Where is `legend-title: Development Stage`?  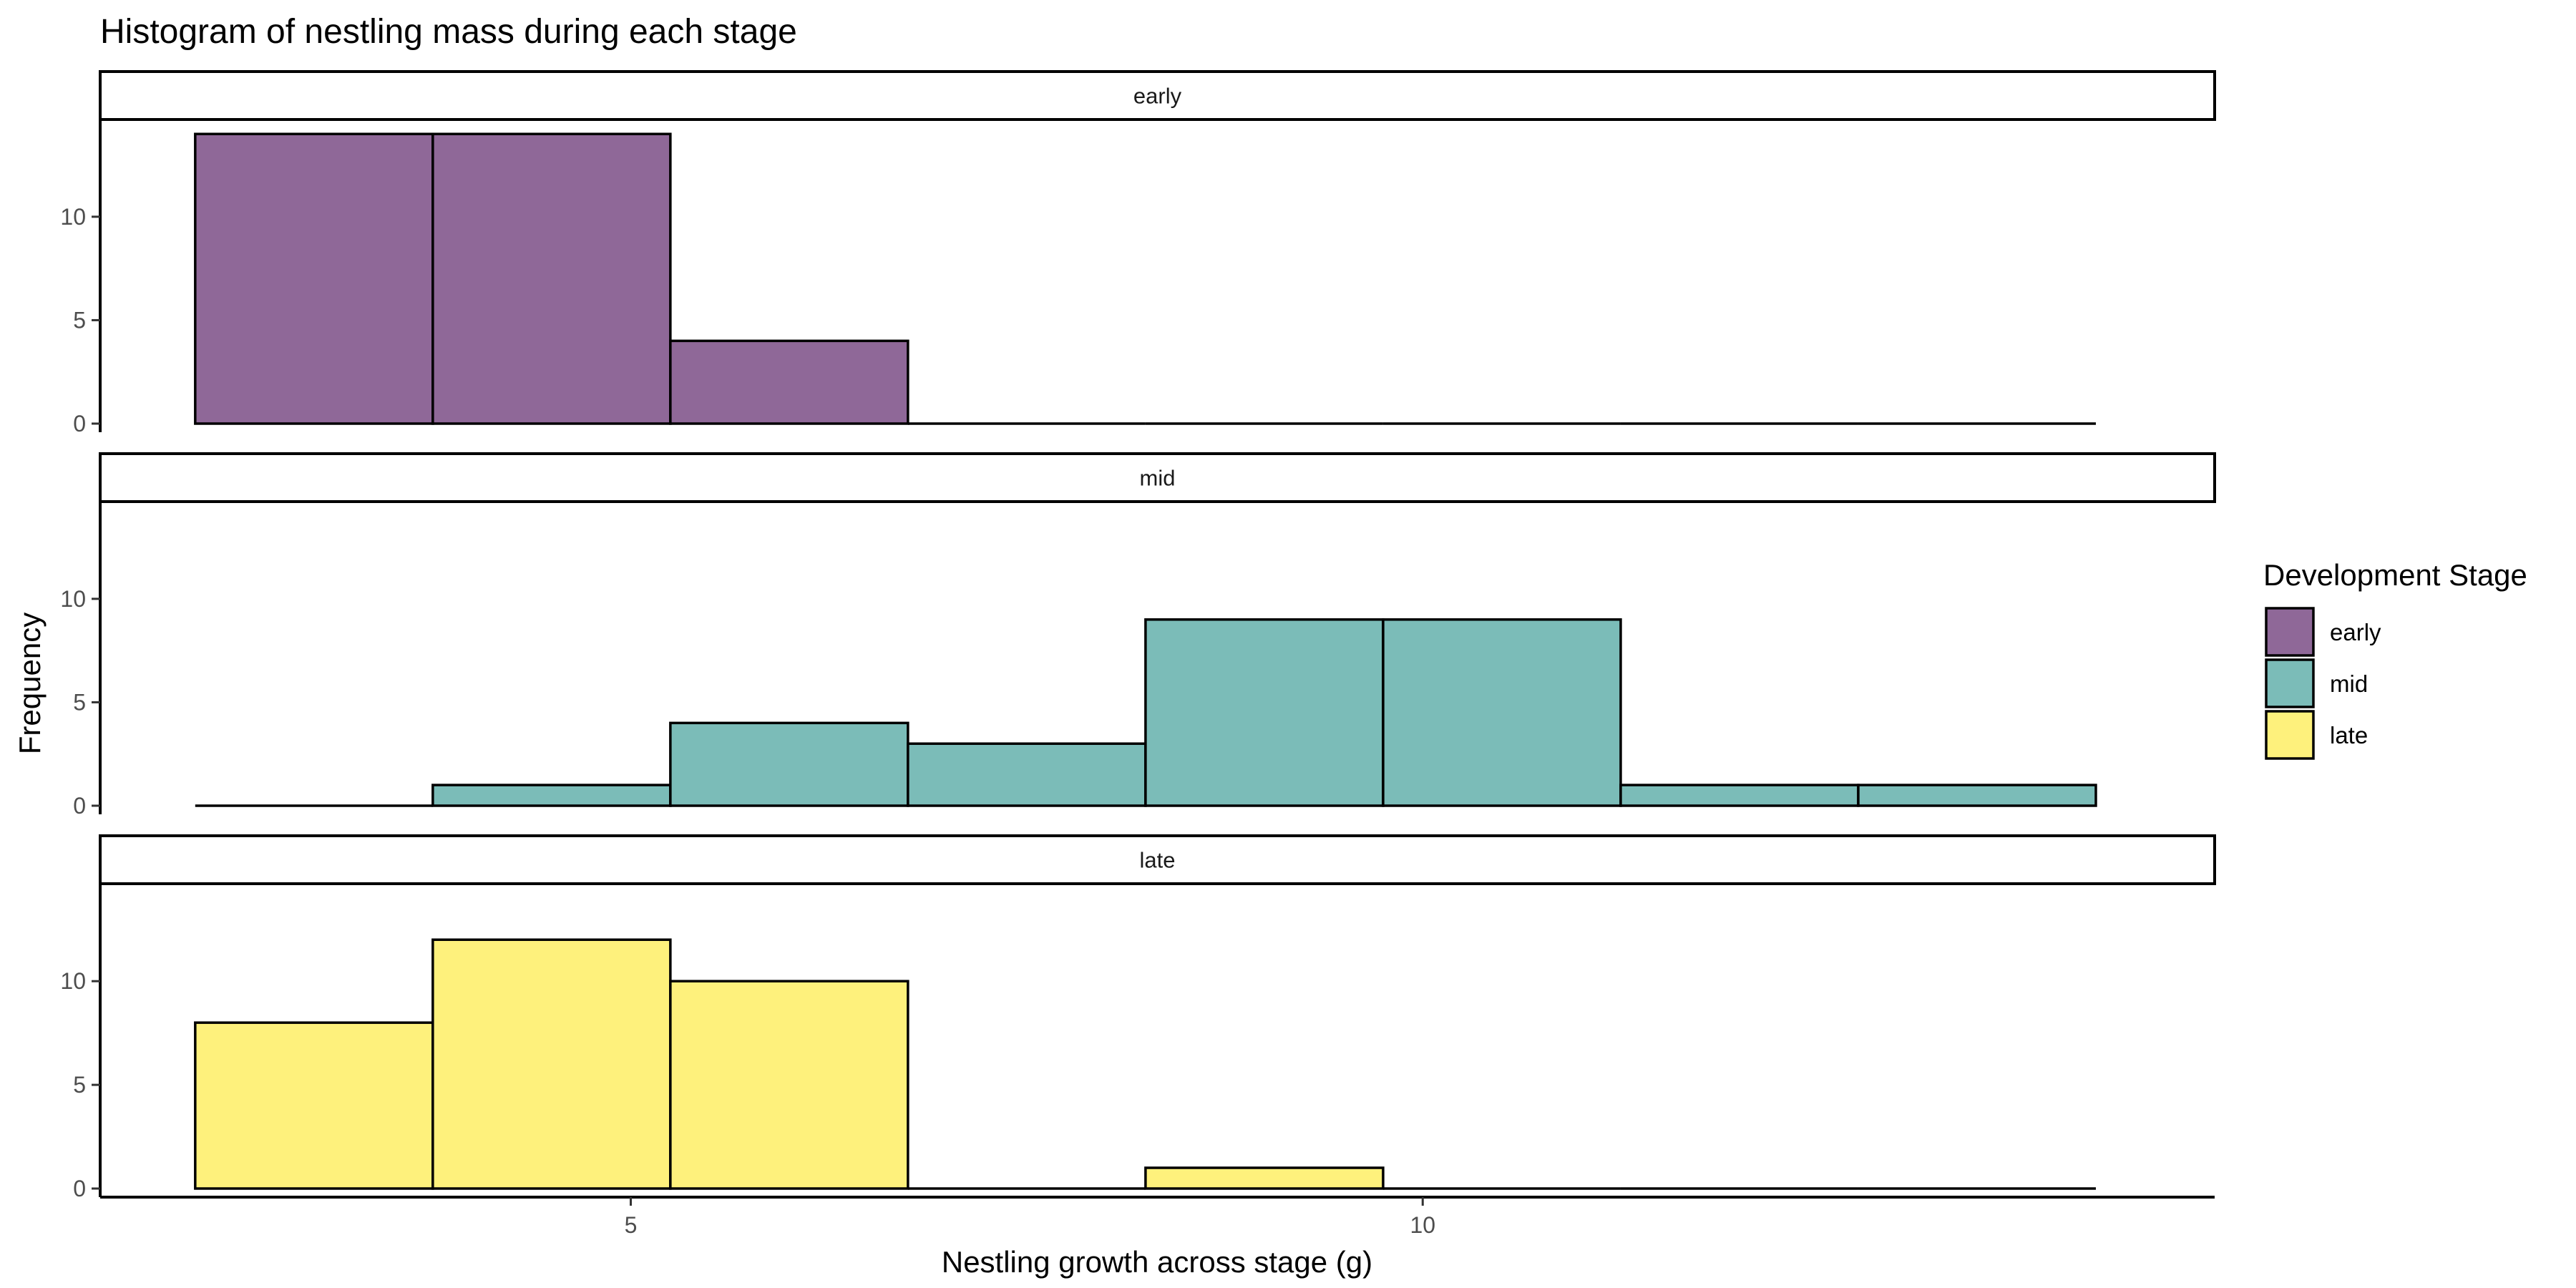
legend-title: Development Stage is located at coordinates (2395, 575).